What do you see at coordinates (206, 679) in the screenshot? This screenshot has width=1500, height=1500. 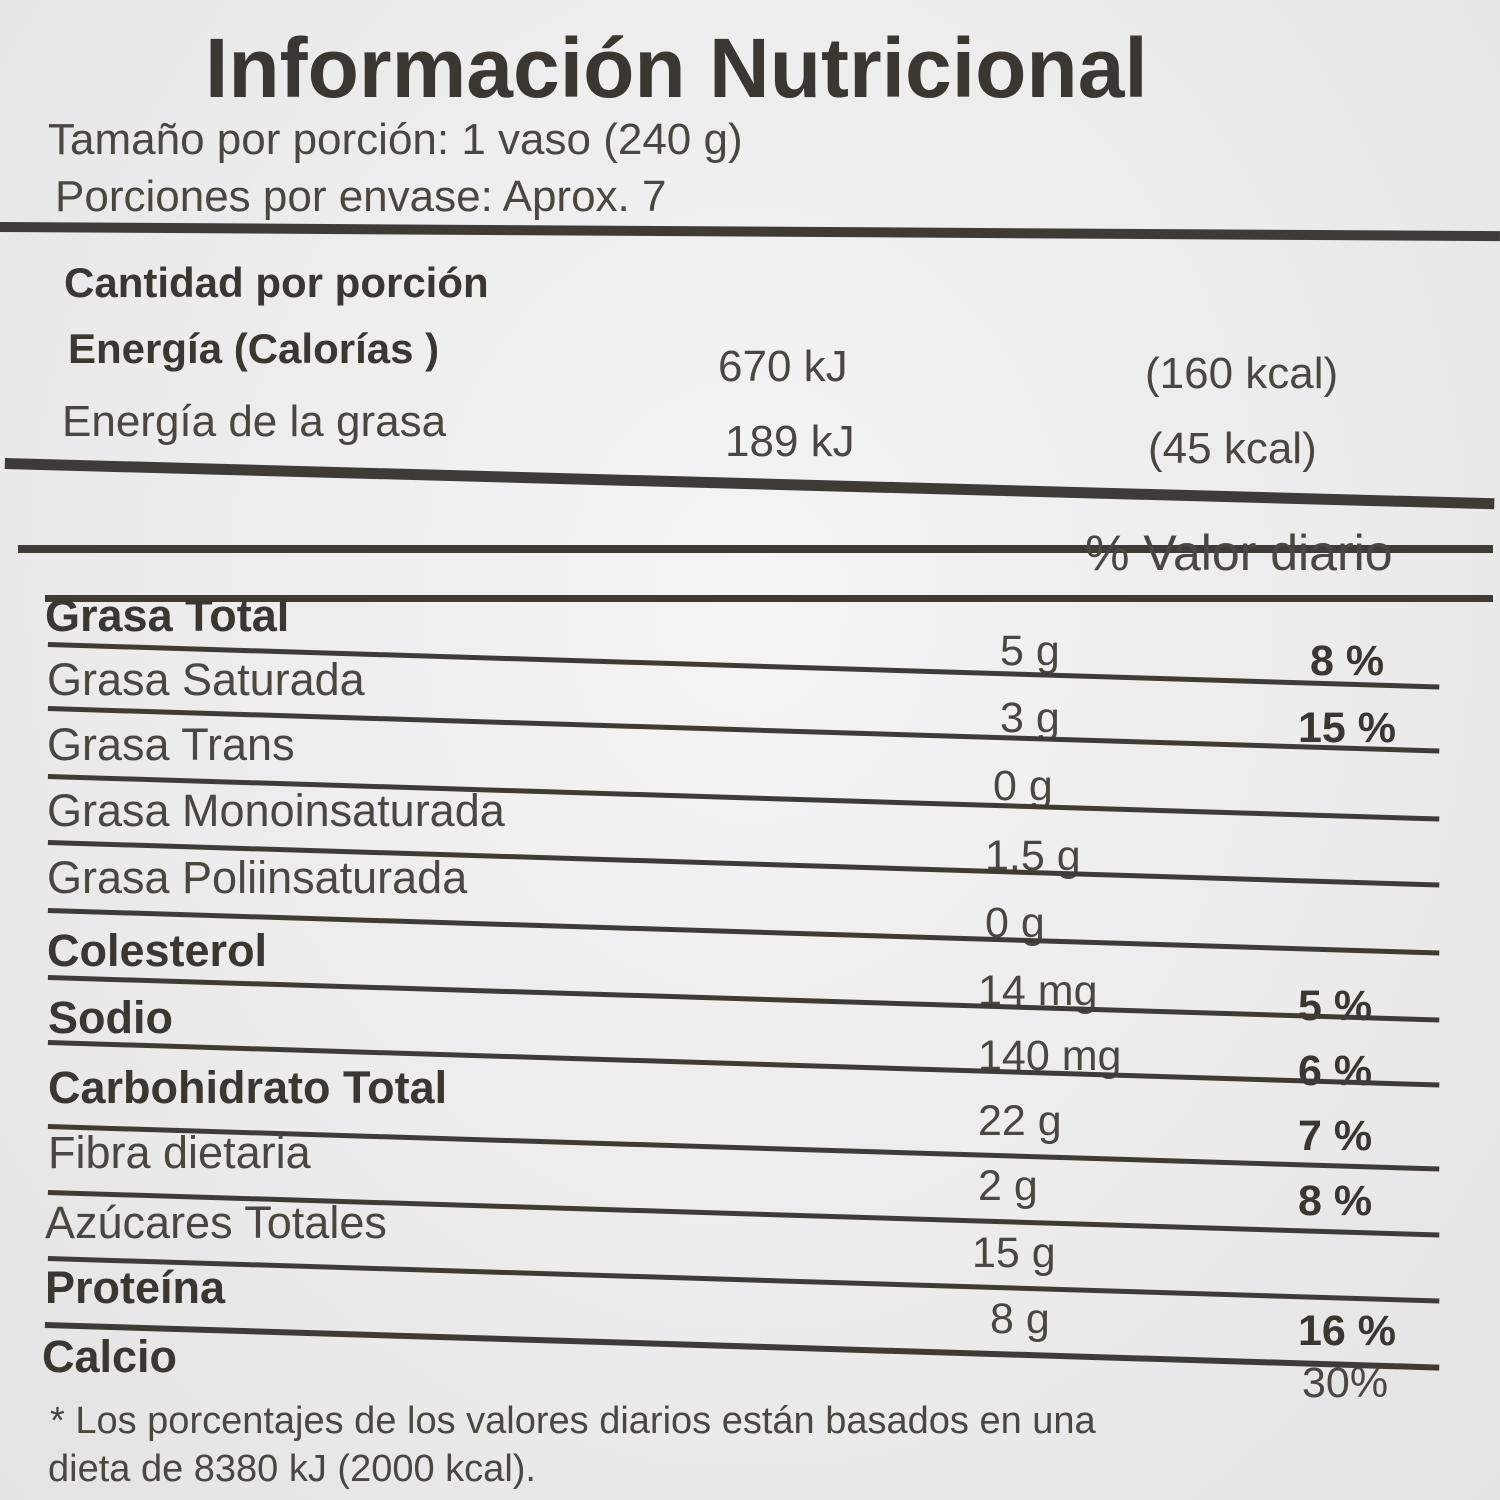 I see `nutrient-name-saturated-fat: Grasa Saturada` at bounding box center [206, 679].